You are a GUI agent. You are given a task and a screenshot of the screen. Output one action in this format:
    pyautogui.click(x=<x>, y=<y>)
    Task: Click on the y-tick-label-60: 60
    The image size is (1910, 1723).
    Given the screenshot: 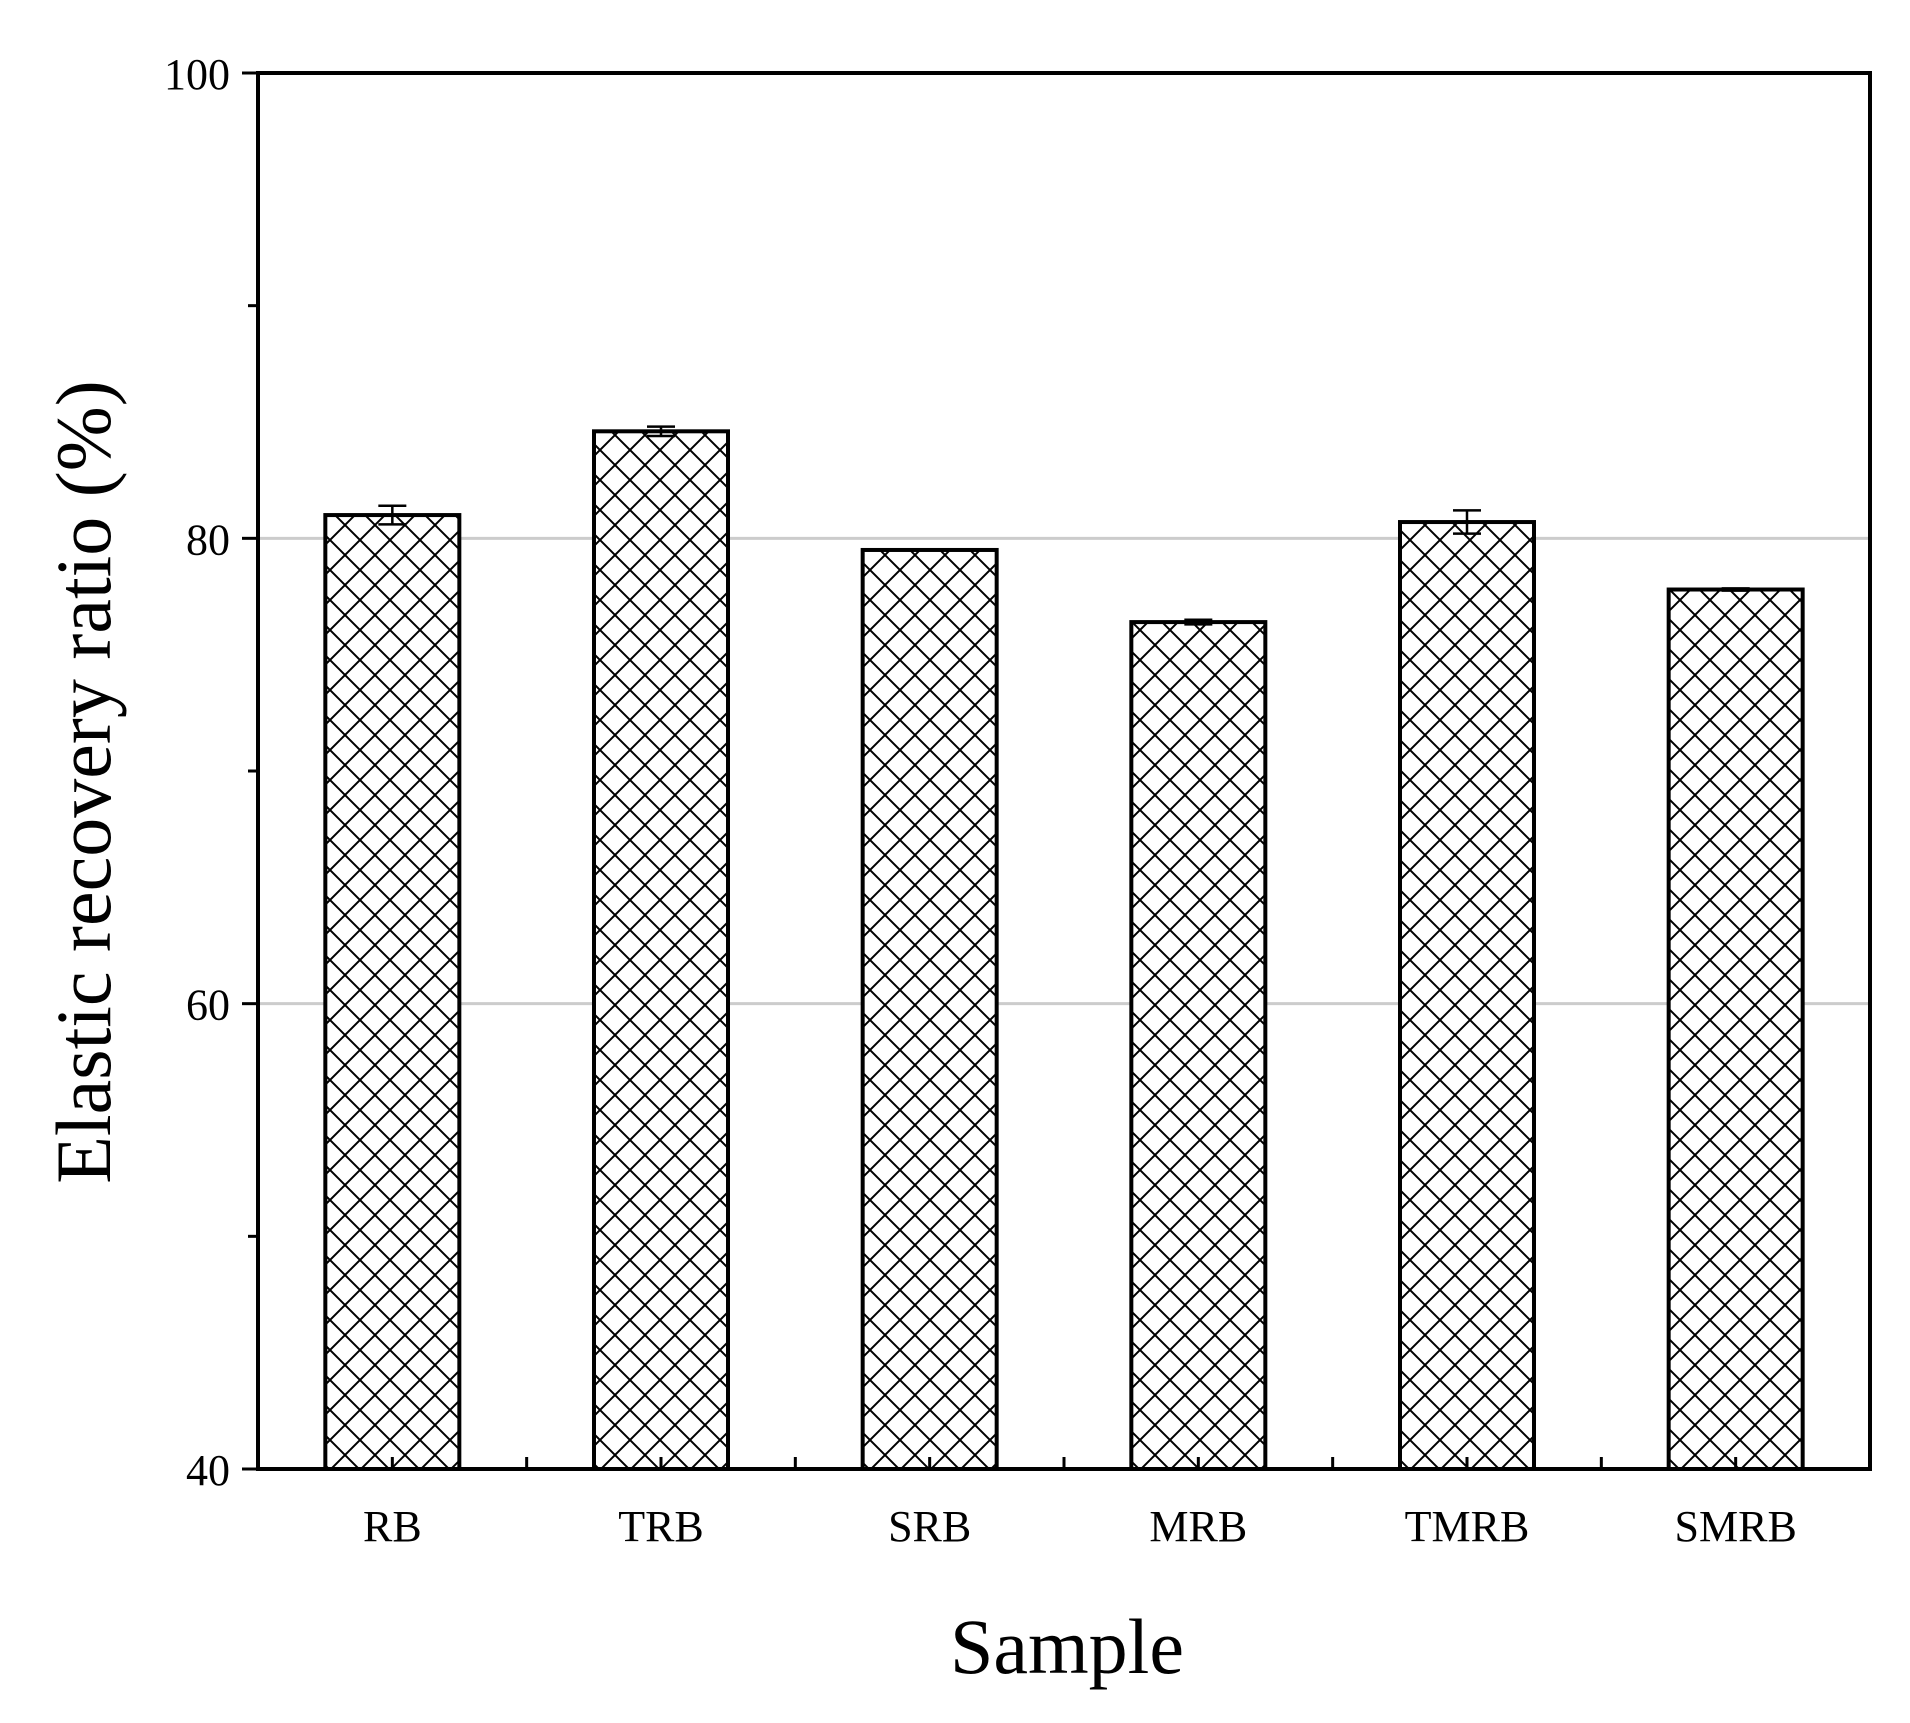 What is the action you would take?
    pyautogui.click(x=208, y=1005)
    